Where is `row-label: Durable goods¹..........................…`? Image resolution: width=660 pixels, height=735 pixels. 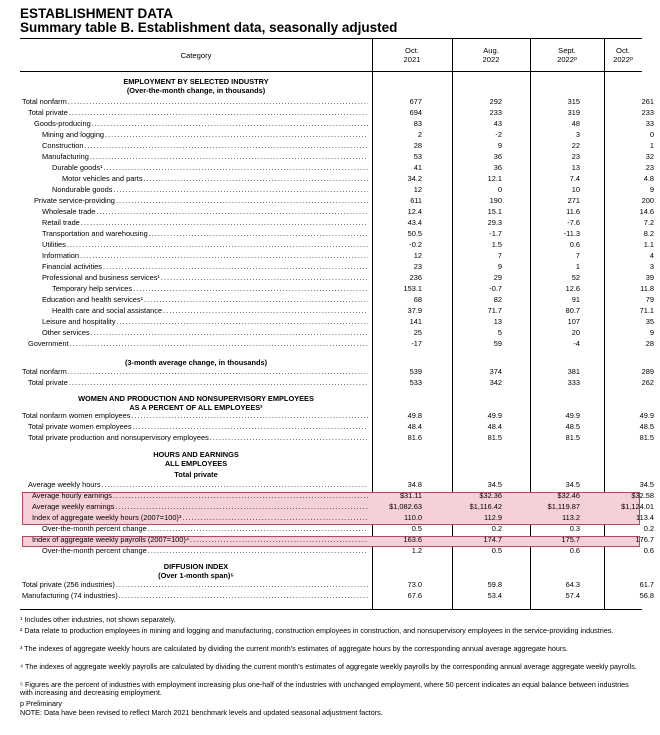
row-label: Durable goods¹..........................… is located at coordinates (210, 167).